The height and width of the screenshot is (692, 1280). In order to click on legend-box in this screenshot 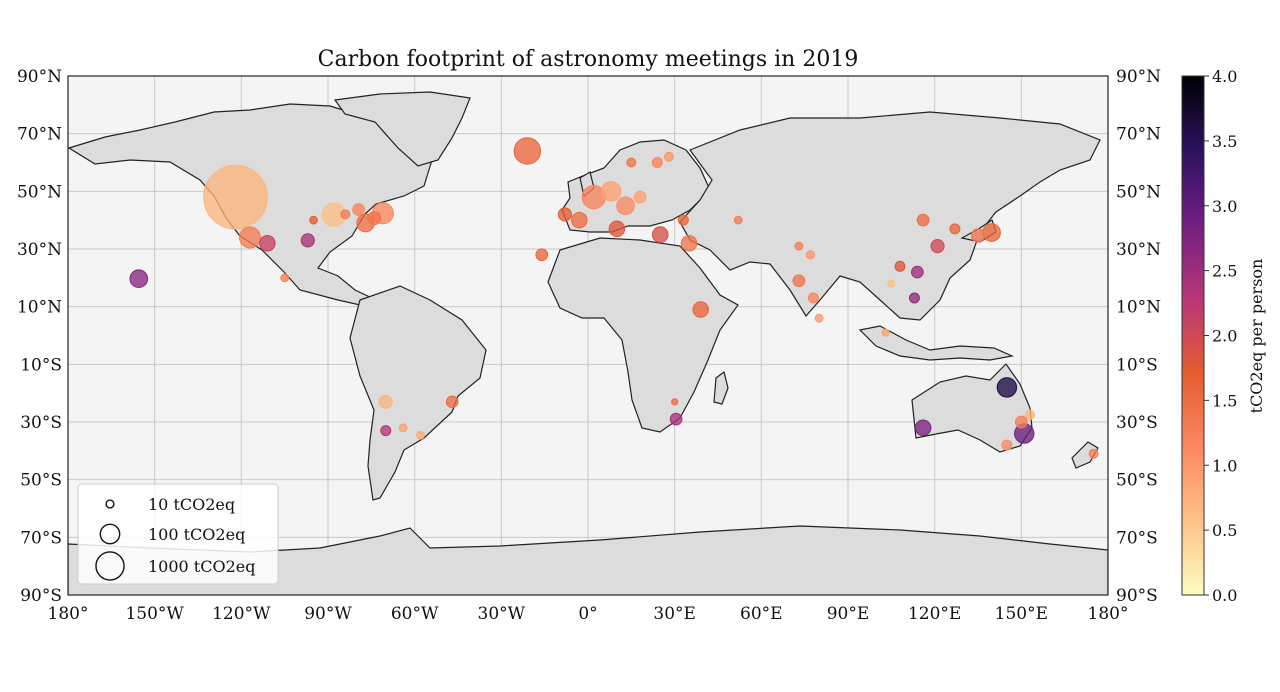, I will do `click(178, 534)`.